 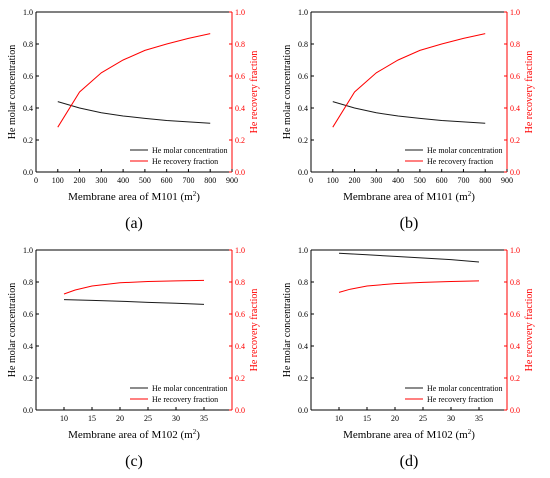 I want to click on panel-label: (a), so click(x=134, y=223).